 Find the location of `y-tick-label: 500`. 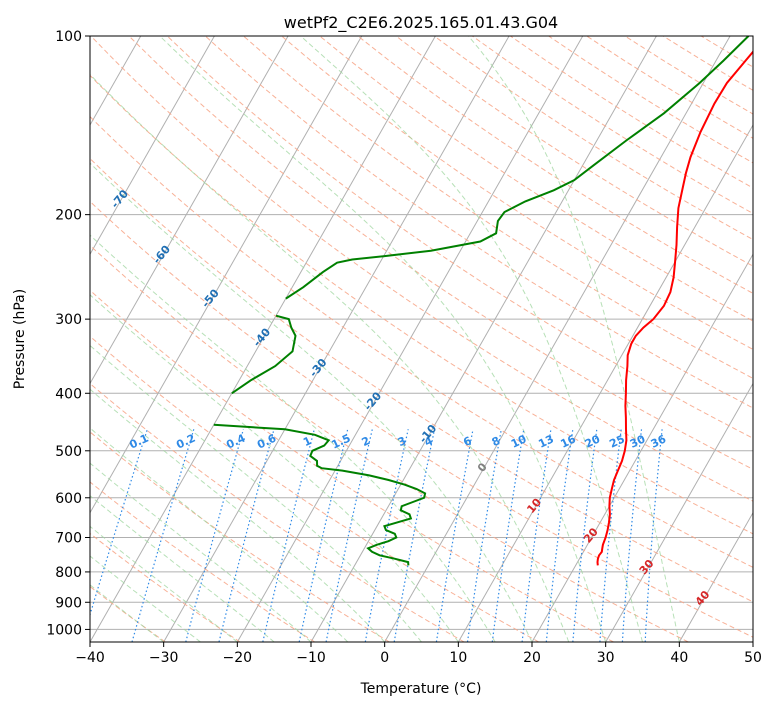

y-tick-label: 500 is located at coordinates (68, 452).